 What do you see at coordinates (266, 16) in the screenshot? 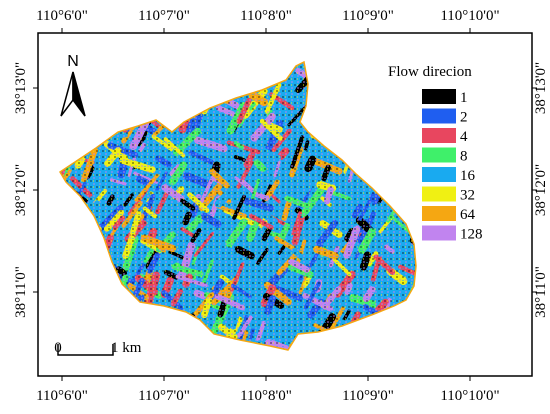
I see `top-lon-label-3: 110°8'0"` at bounding box center [266, 16].